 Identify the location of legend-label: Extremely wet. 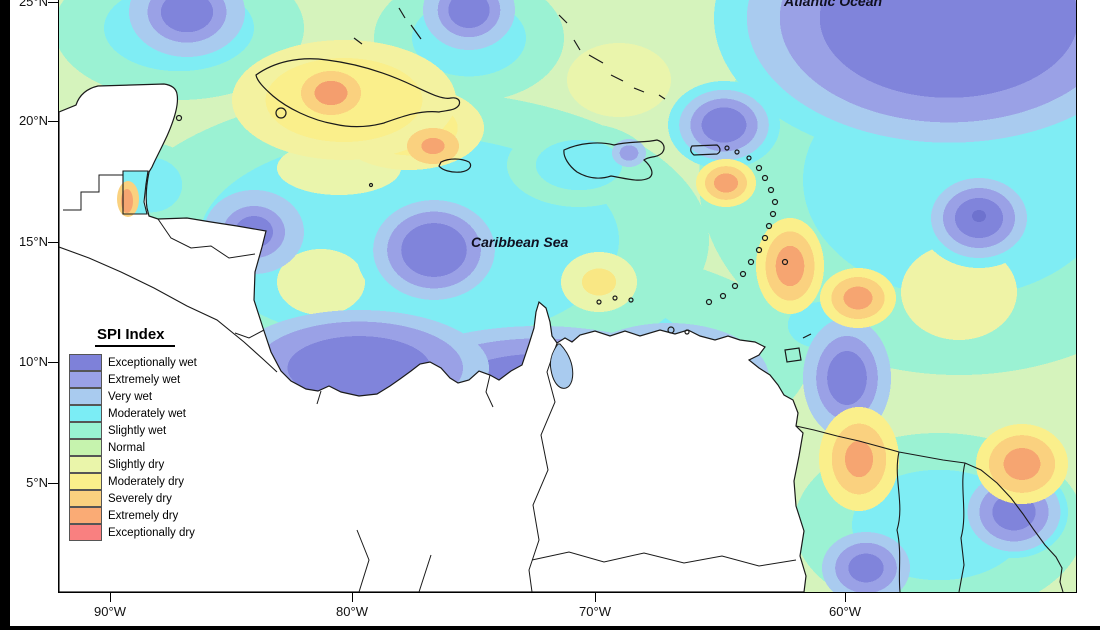
(144, 379).